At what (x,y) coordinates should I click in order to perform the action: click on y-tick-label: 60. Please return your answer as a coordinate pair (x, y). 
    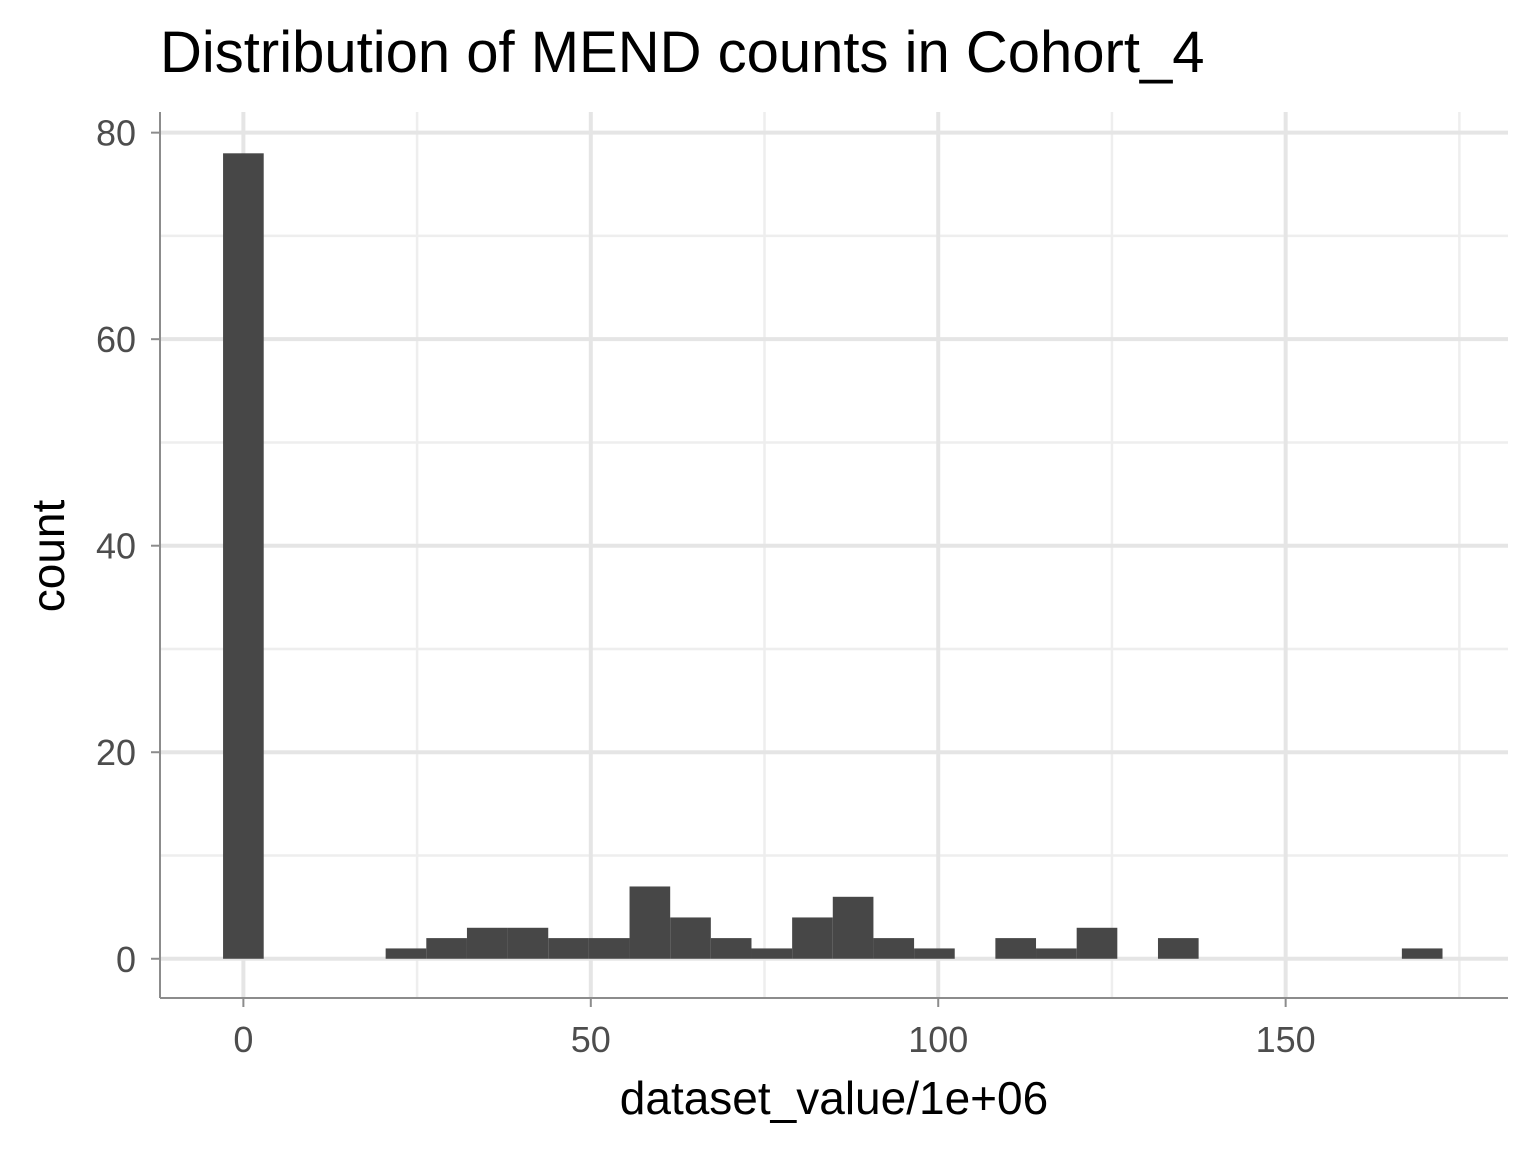
    Looking at the image, I should click on (116, 339).